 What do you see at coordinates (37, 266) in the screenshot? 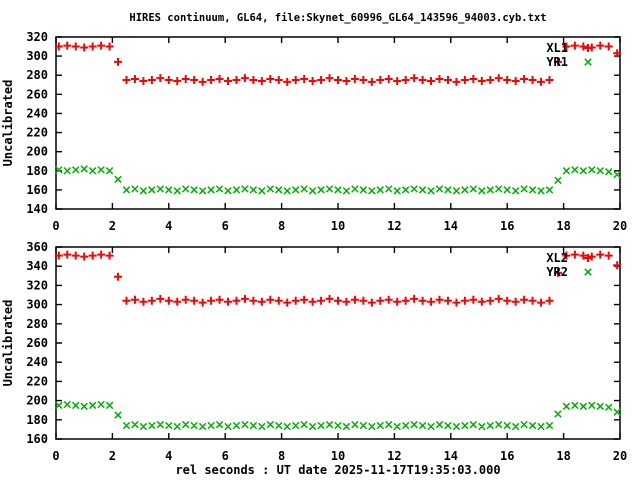
I see `y-tick-label: 340` at bounding box center [37, 266].